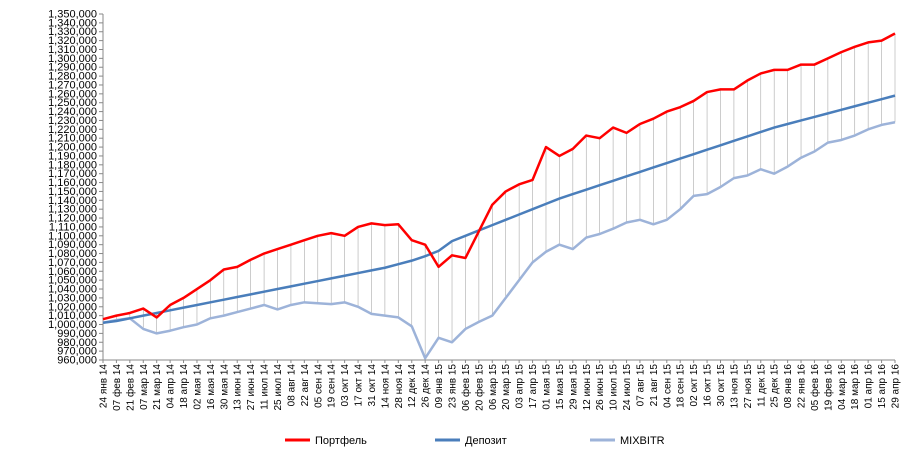 The width and height of the screenshot is (919, 465). I want to click on x-tick-label: 16 окт 15, so click(708, 385).